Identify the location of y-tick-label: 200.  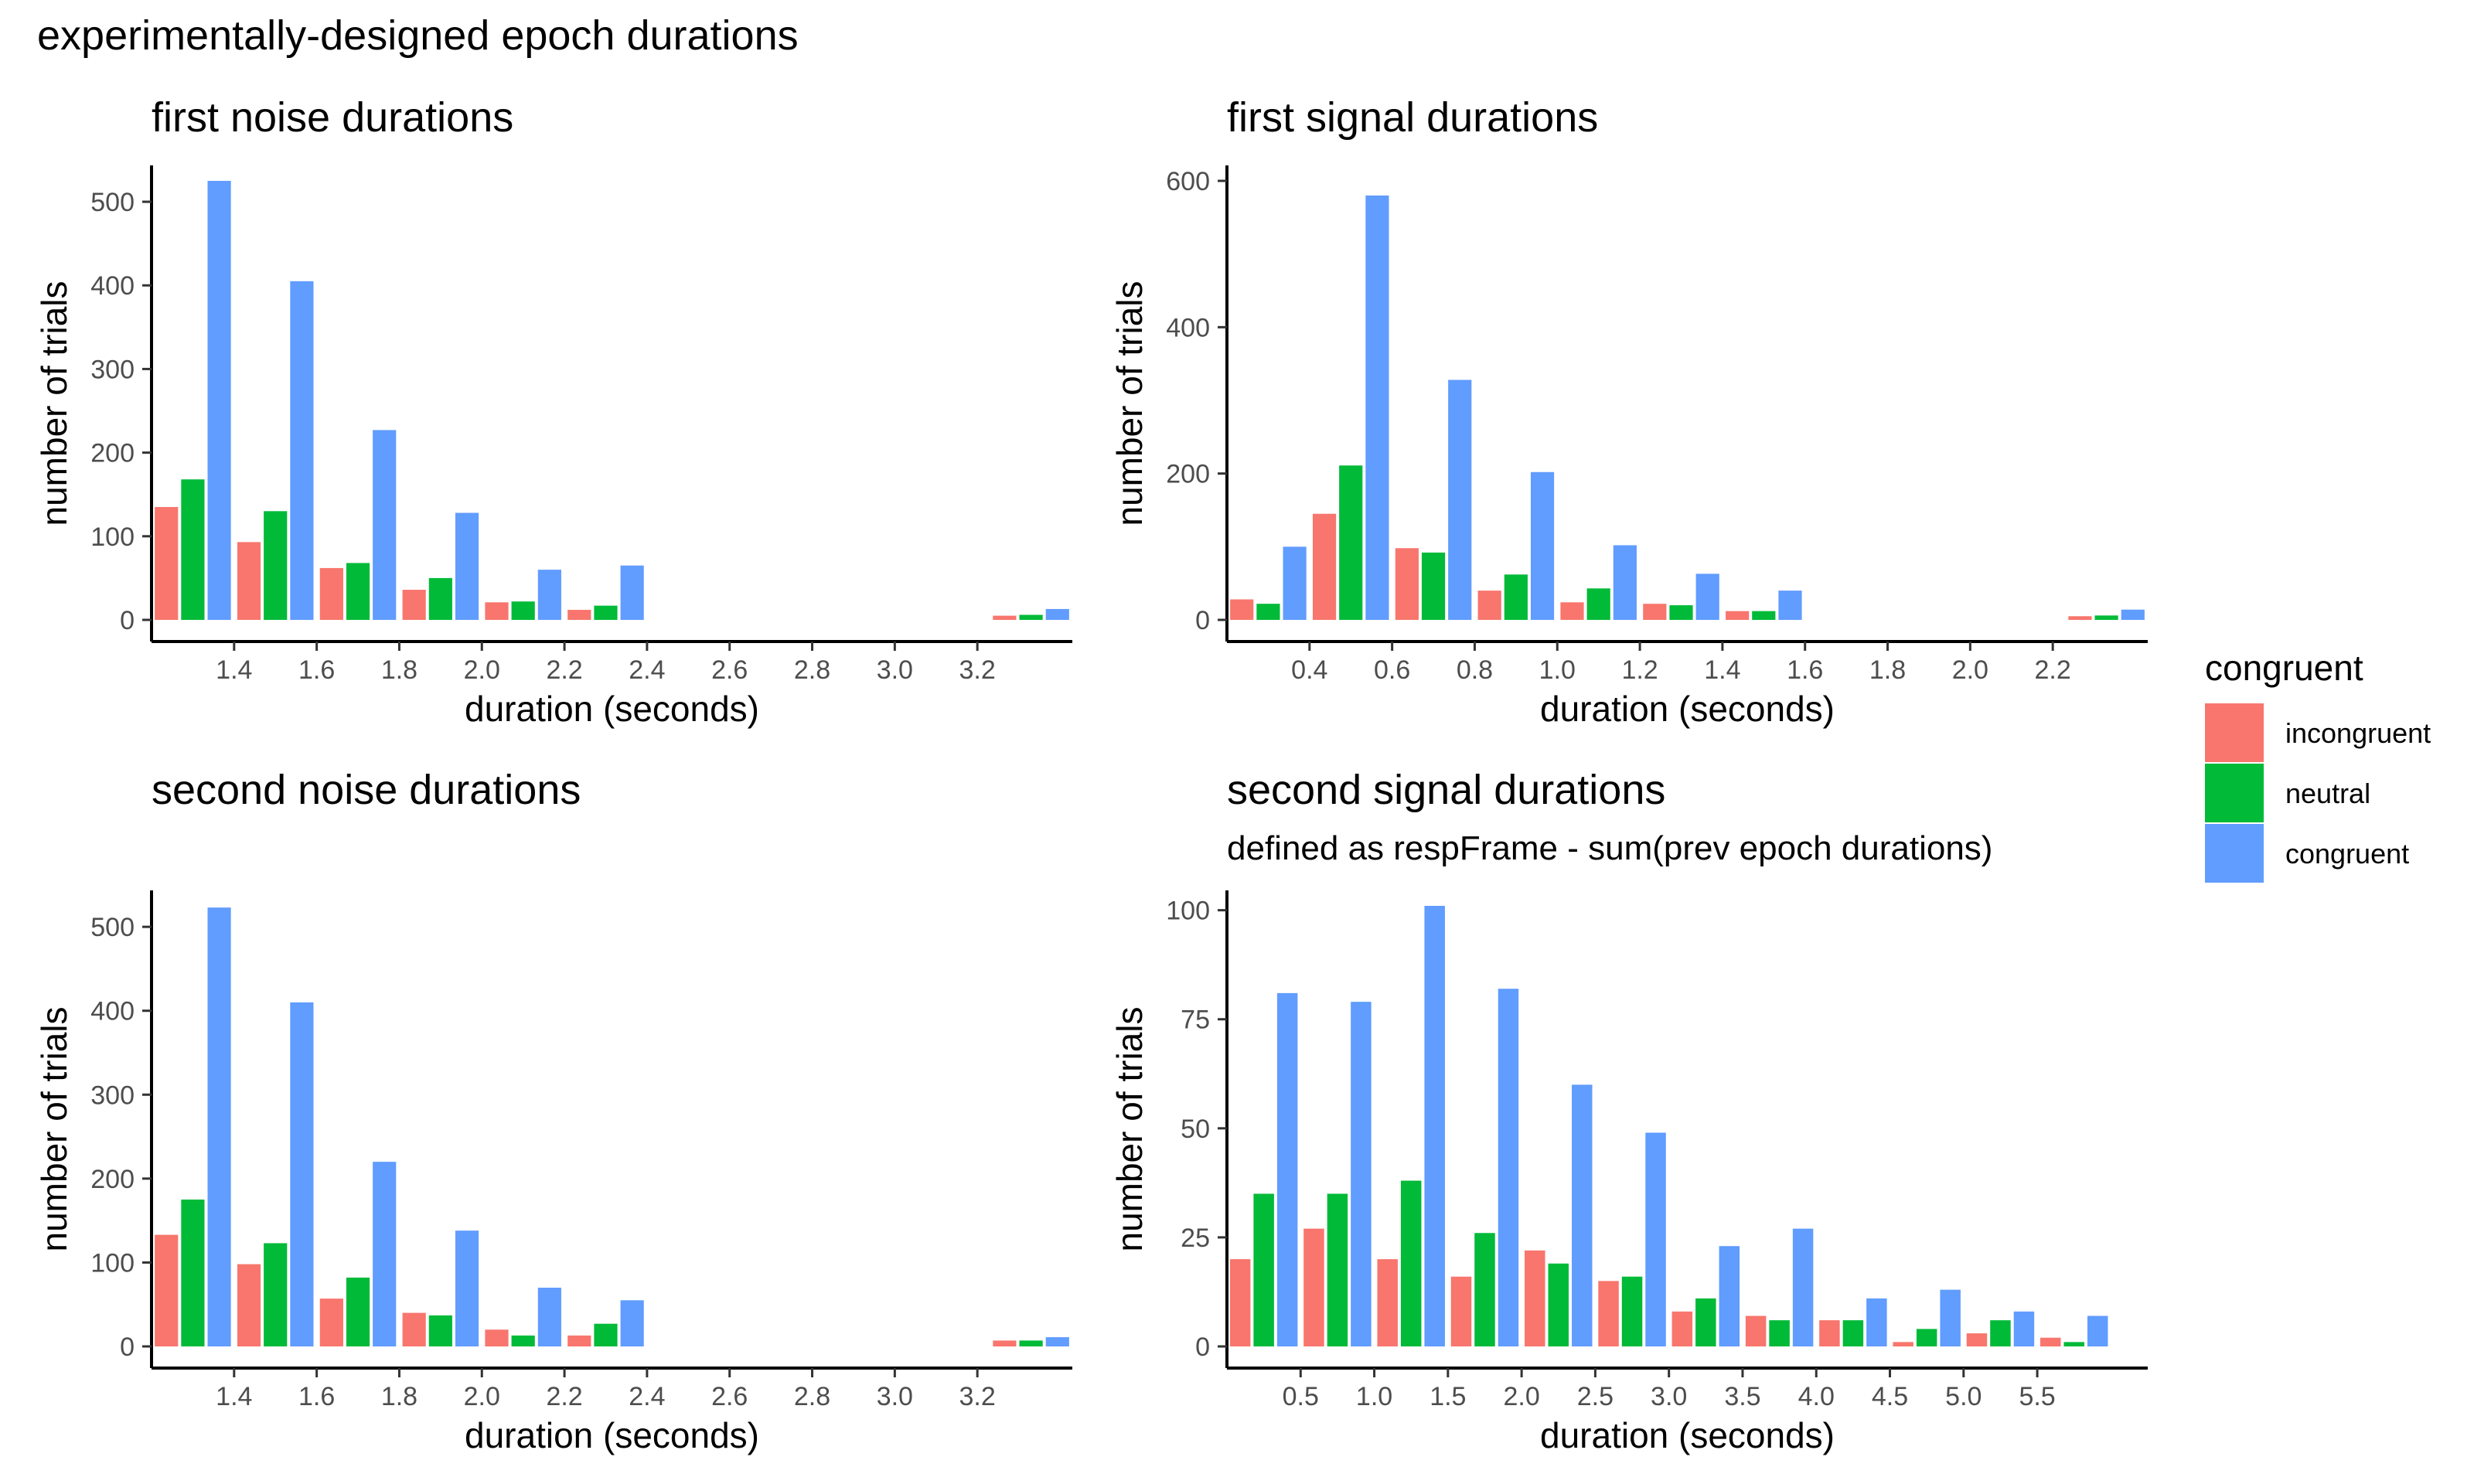
(1188, 474).